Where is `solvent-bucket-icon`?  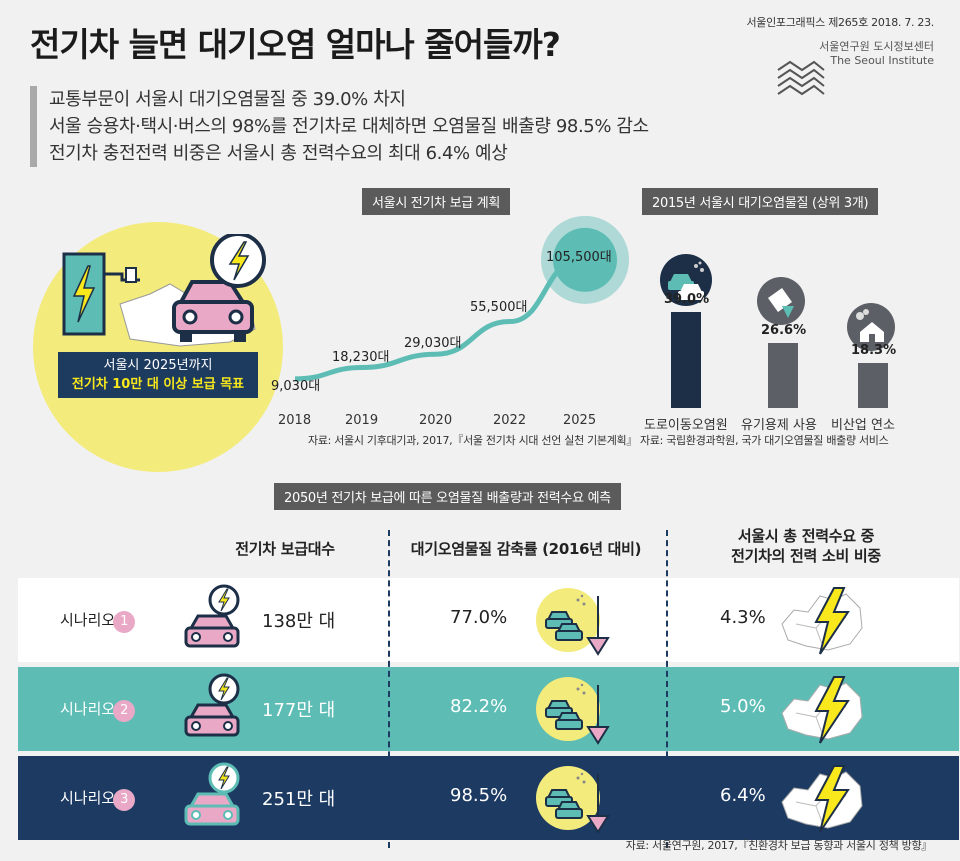 solvent-bucket-icon is located at coordinates (781, 301).